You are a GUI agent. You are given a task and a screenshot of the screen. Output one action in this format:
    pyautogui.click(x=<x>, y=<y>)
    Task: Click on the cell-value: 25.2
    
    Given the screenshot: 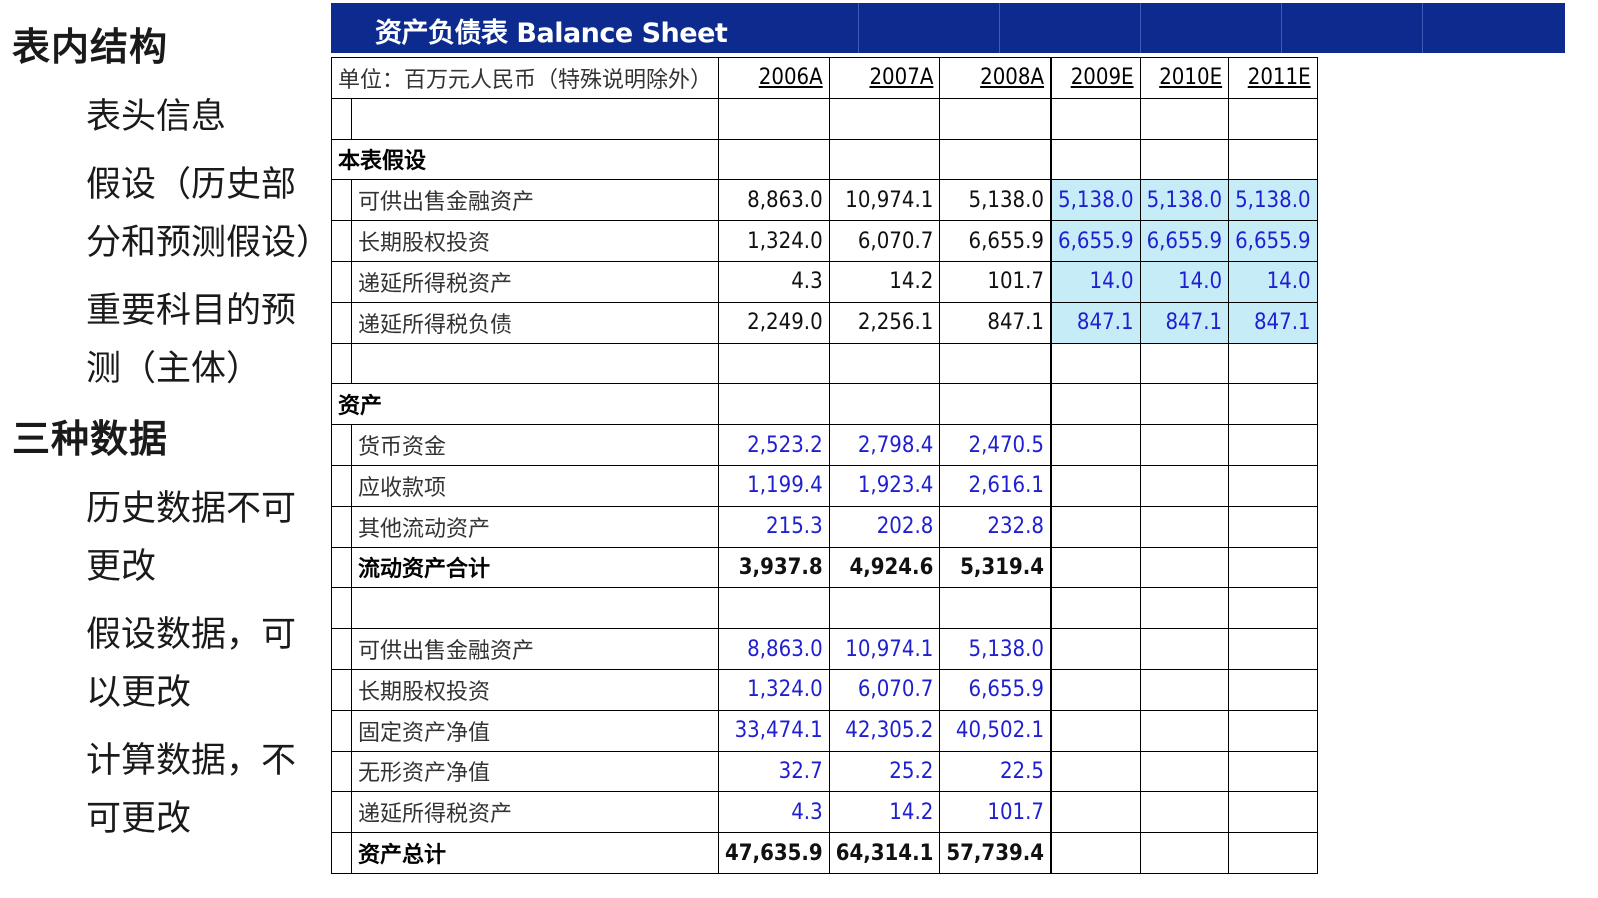 What is the action you would take?
    pyautogui.click(x=884, y=771)
    